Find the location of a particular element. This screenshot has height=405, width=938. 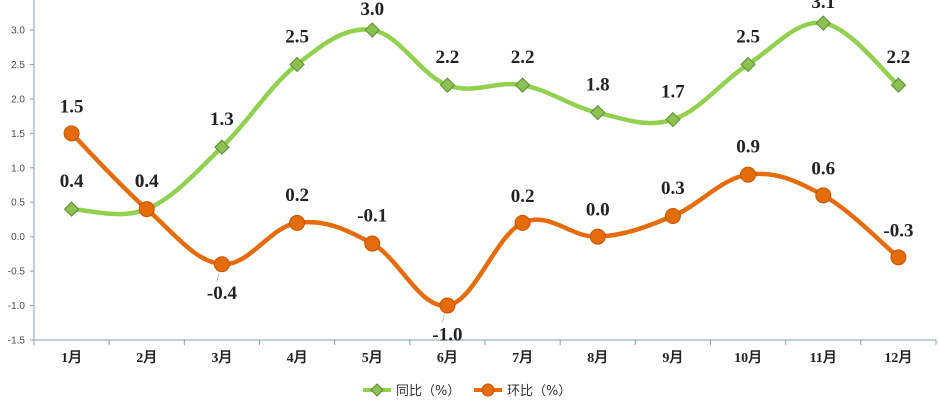

legend-diamond-icon is located at coordinates (377, 390).